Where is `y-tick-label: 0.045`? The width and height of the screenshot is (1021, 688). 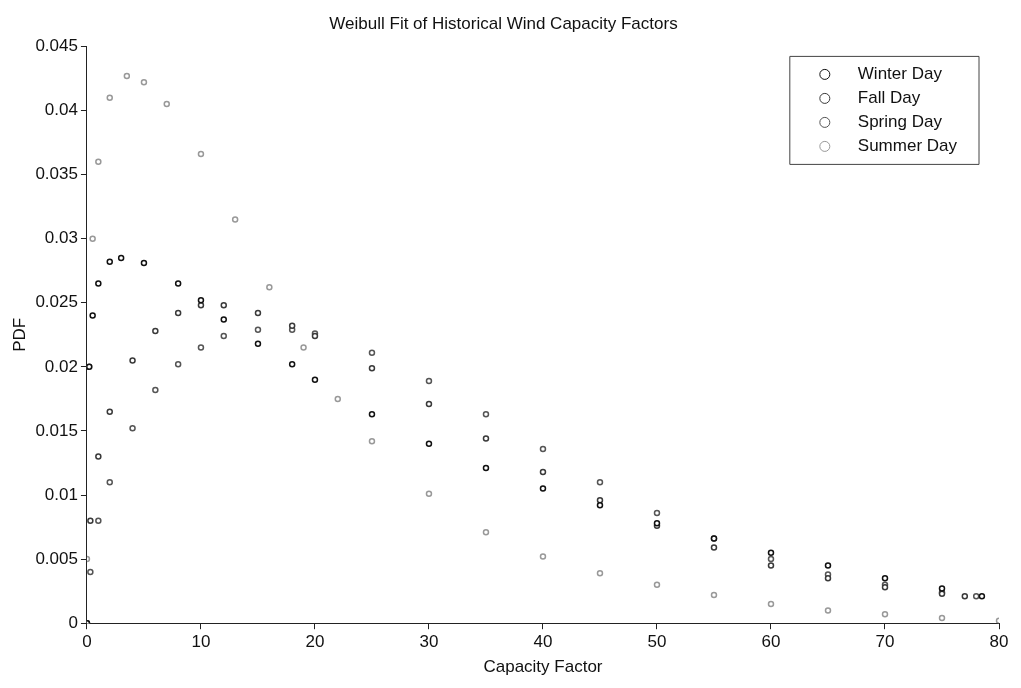
y-tick-label: 0.045 is located at coordinates (56, 46).